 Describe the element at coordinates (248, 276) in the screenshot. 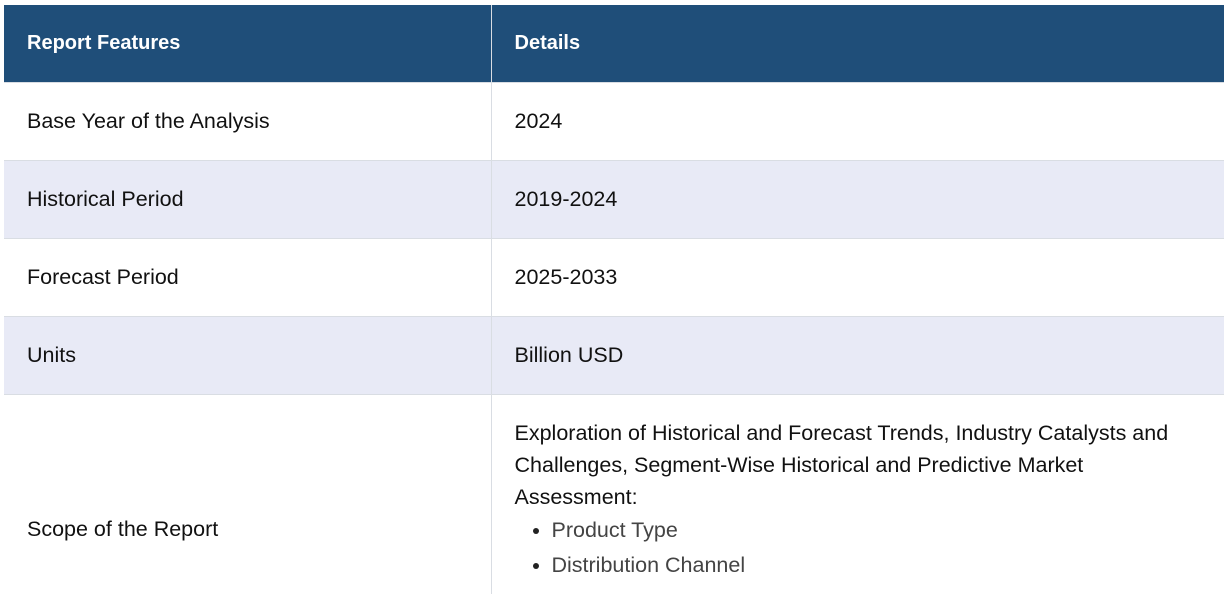

I see `row-feature-forecast-period: Forecast Period` at that location.